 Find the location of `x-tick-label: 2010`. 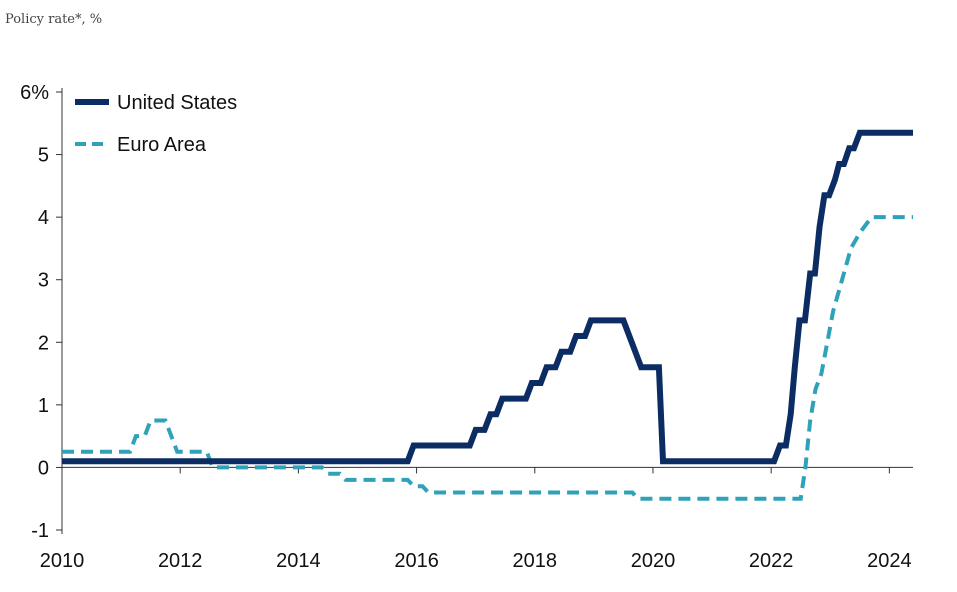

x-tick-label: 2010 is located at coordinates (62, 561).